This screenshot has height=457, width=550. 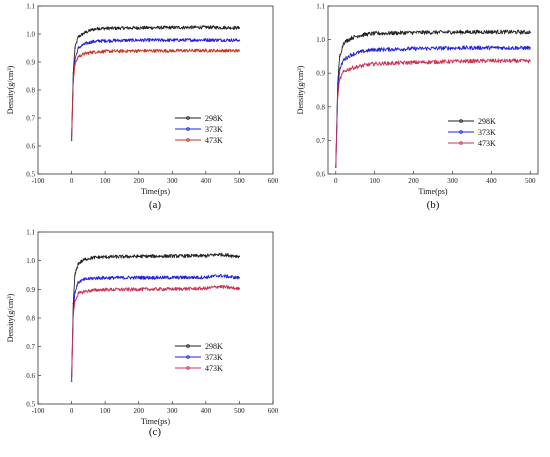 What do you see at coordinates (38, 181) in the screenshot?
I see `x-tick-label: -100` at bounding box center [38, 181].